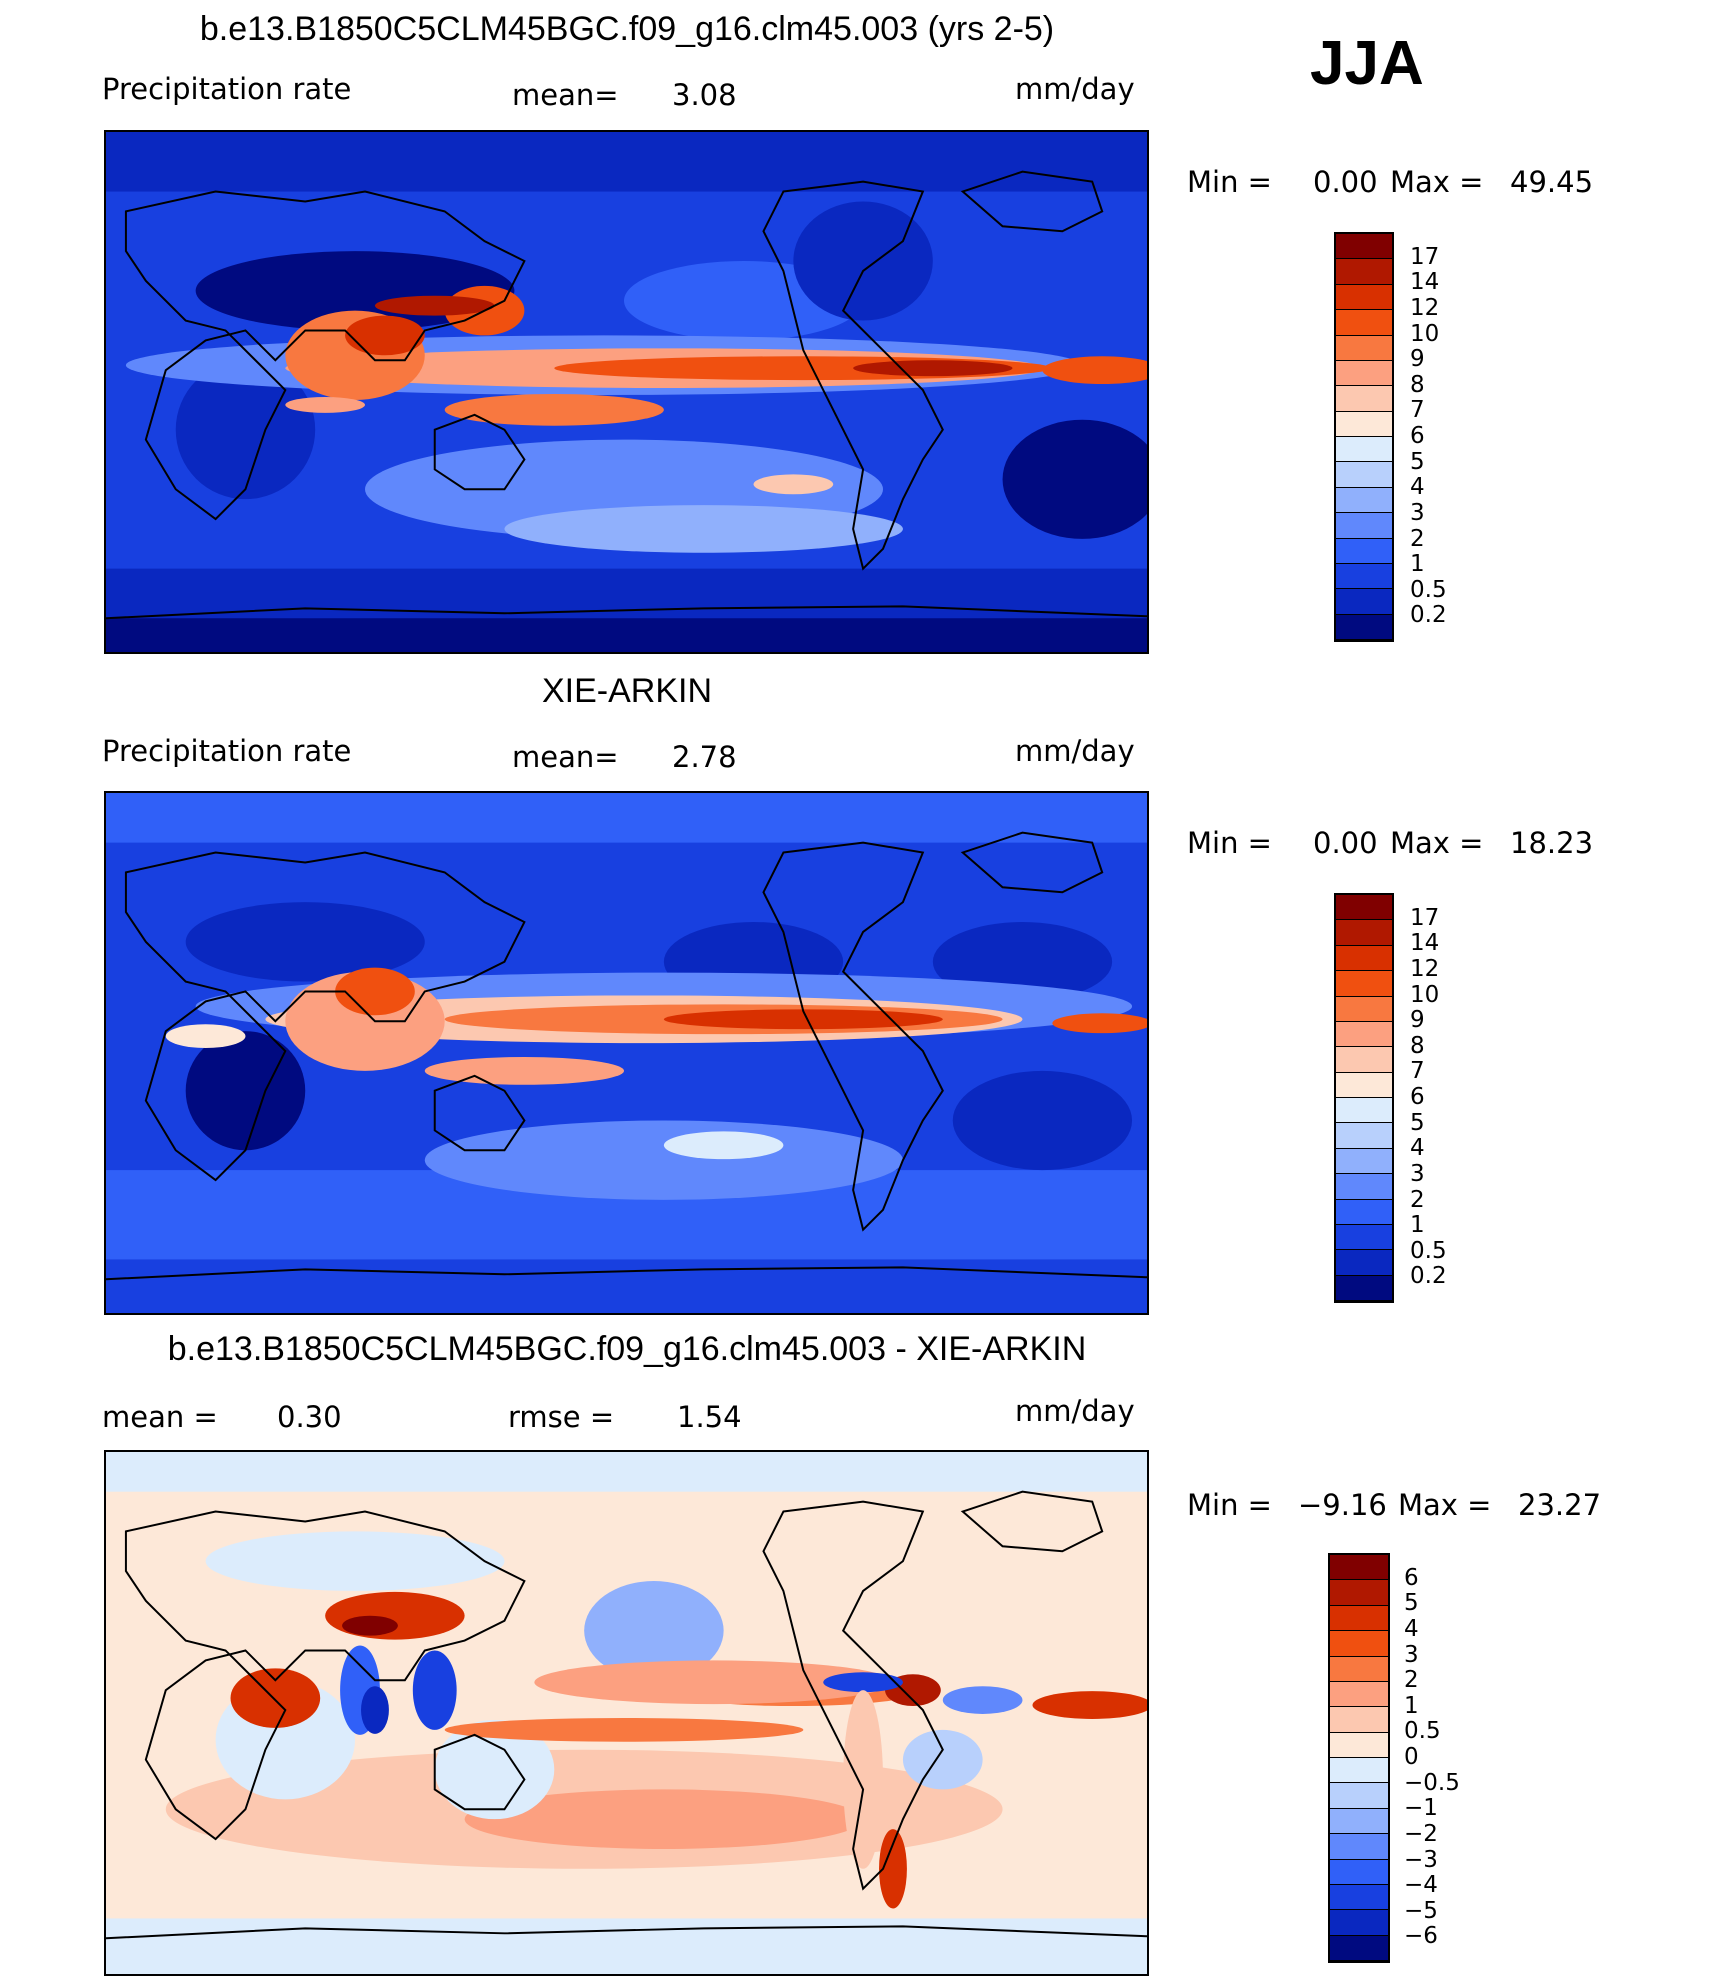 This screenshot has height=1979, width=1710. Describe the element at coordinates (1345, 182) in the screenshot. I see `panel-1-min-value: 0.00` at that location.